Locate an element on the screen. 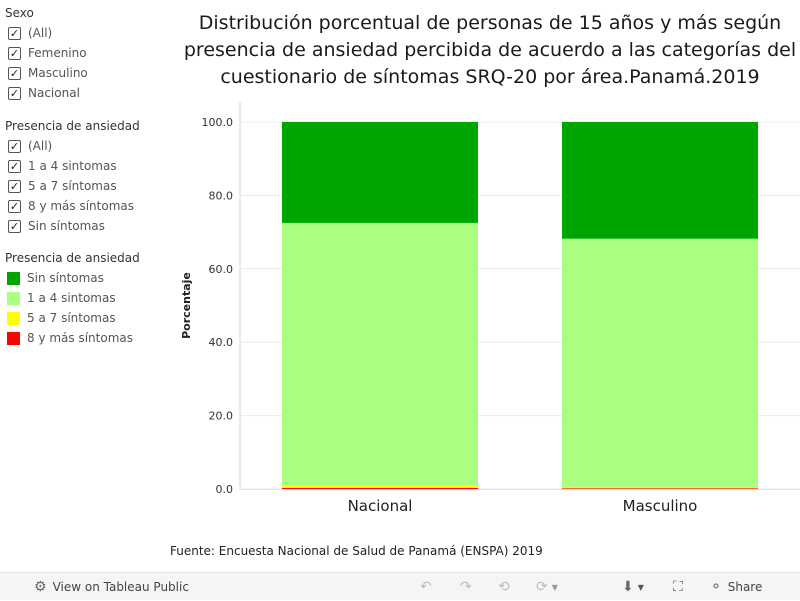 The height and width of the screenshot is (601, 800). filter-label: Femenino is located at coordinates (57, 53).